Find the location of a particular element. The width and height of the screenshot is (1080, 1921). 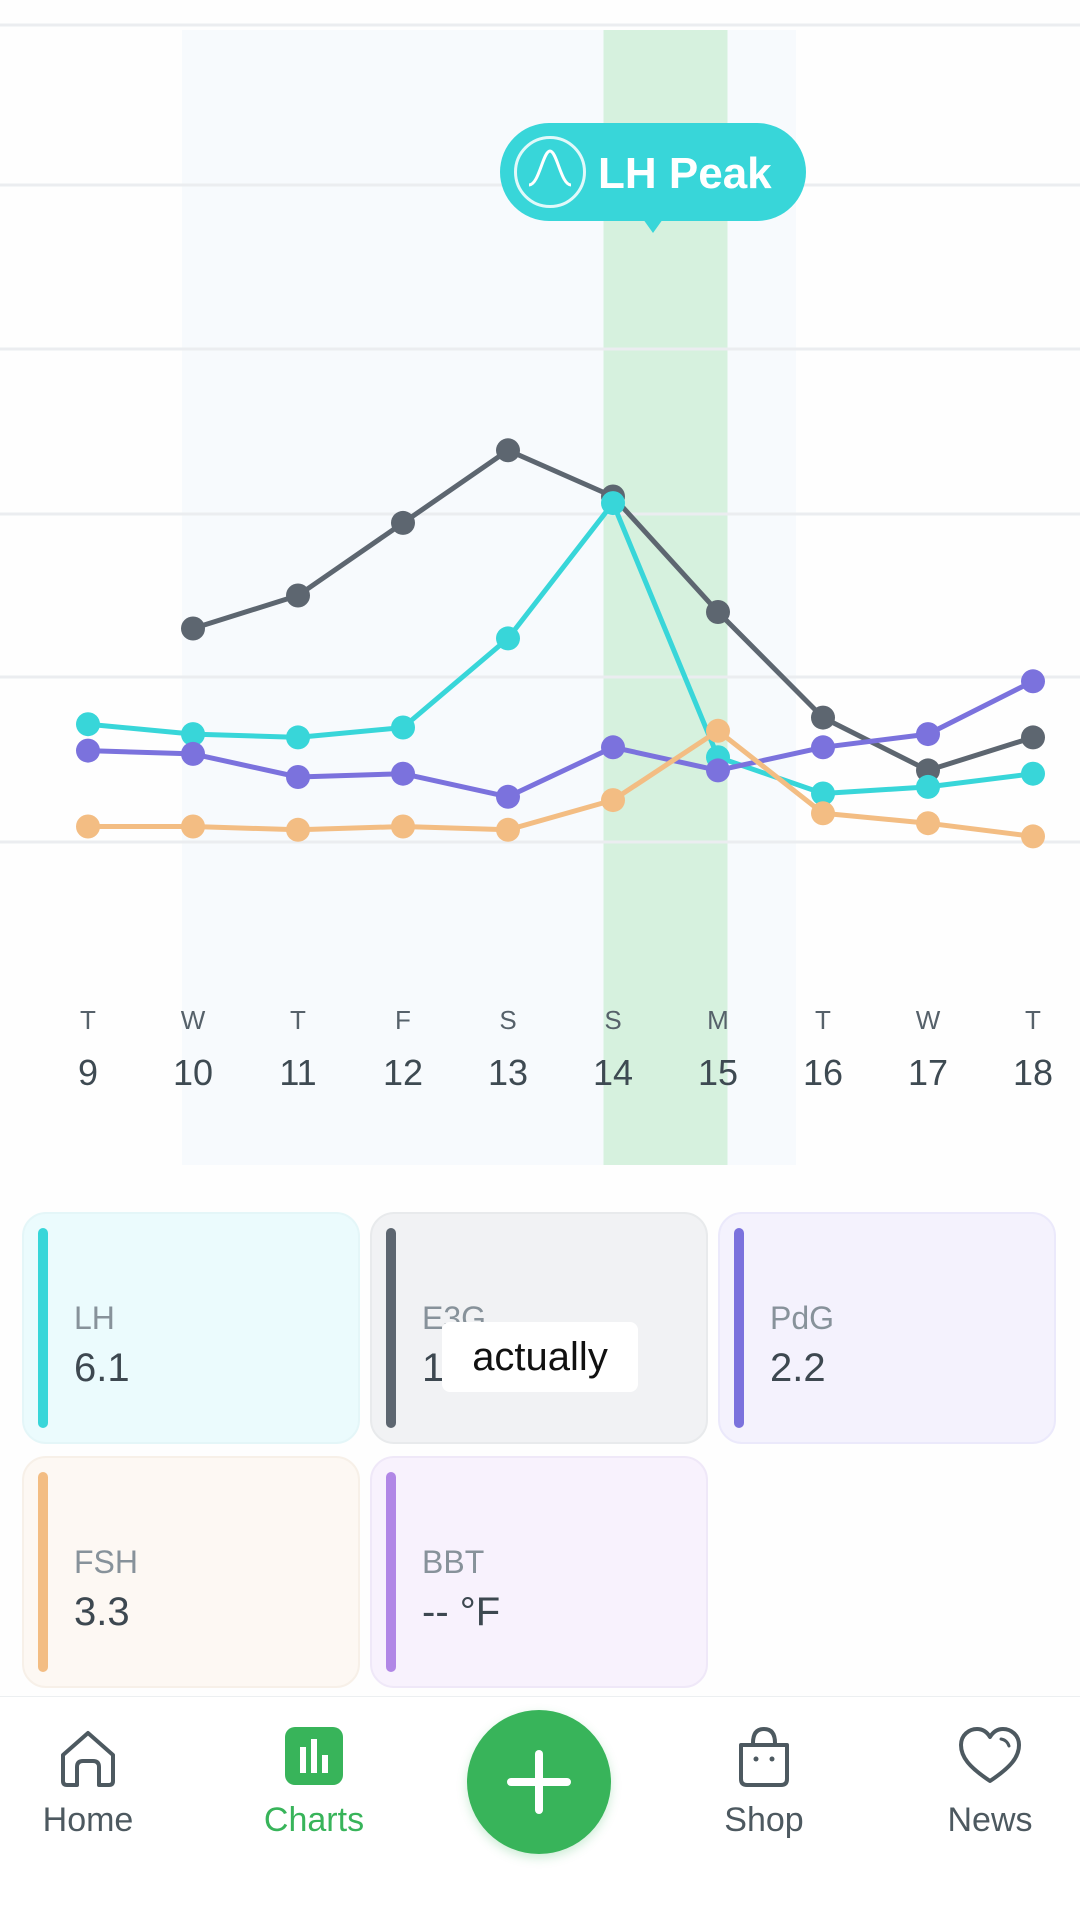

nav-news: News is located at coordinates (990, 1796).